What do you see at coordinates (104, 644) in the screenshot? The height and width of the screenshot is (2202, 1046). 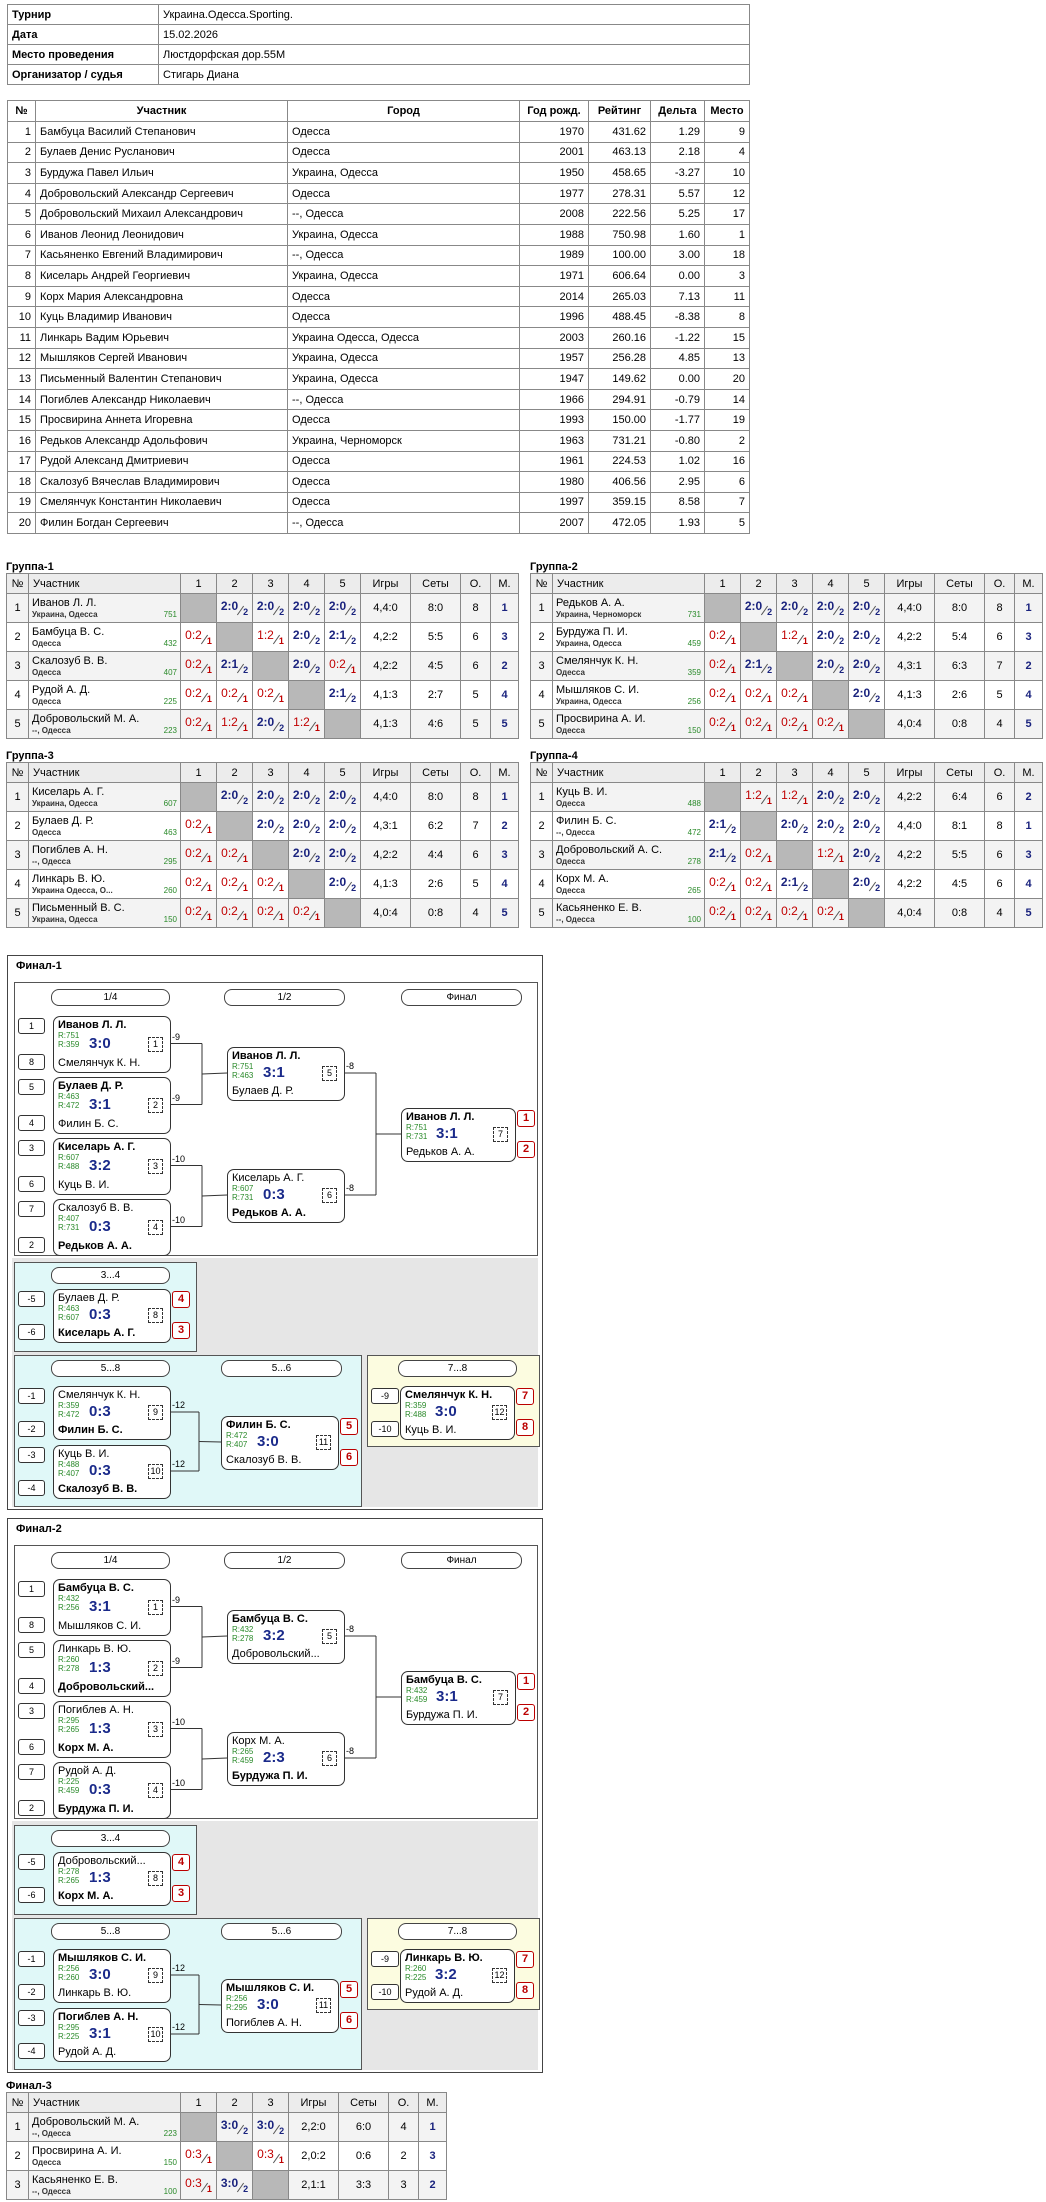 I see `player-info: Одесса 432` at bounding box center [104, 644].